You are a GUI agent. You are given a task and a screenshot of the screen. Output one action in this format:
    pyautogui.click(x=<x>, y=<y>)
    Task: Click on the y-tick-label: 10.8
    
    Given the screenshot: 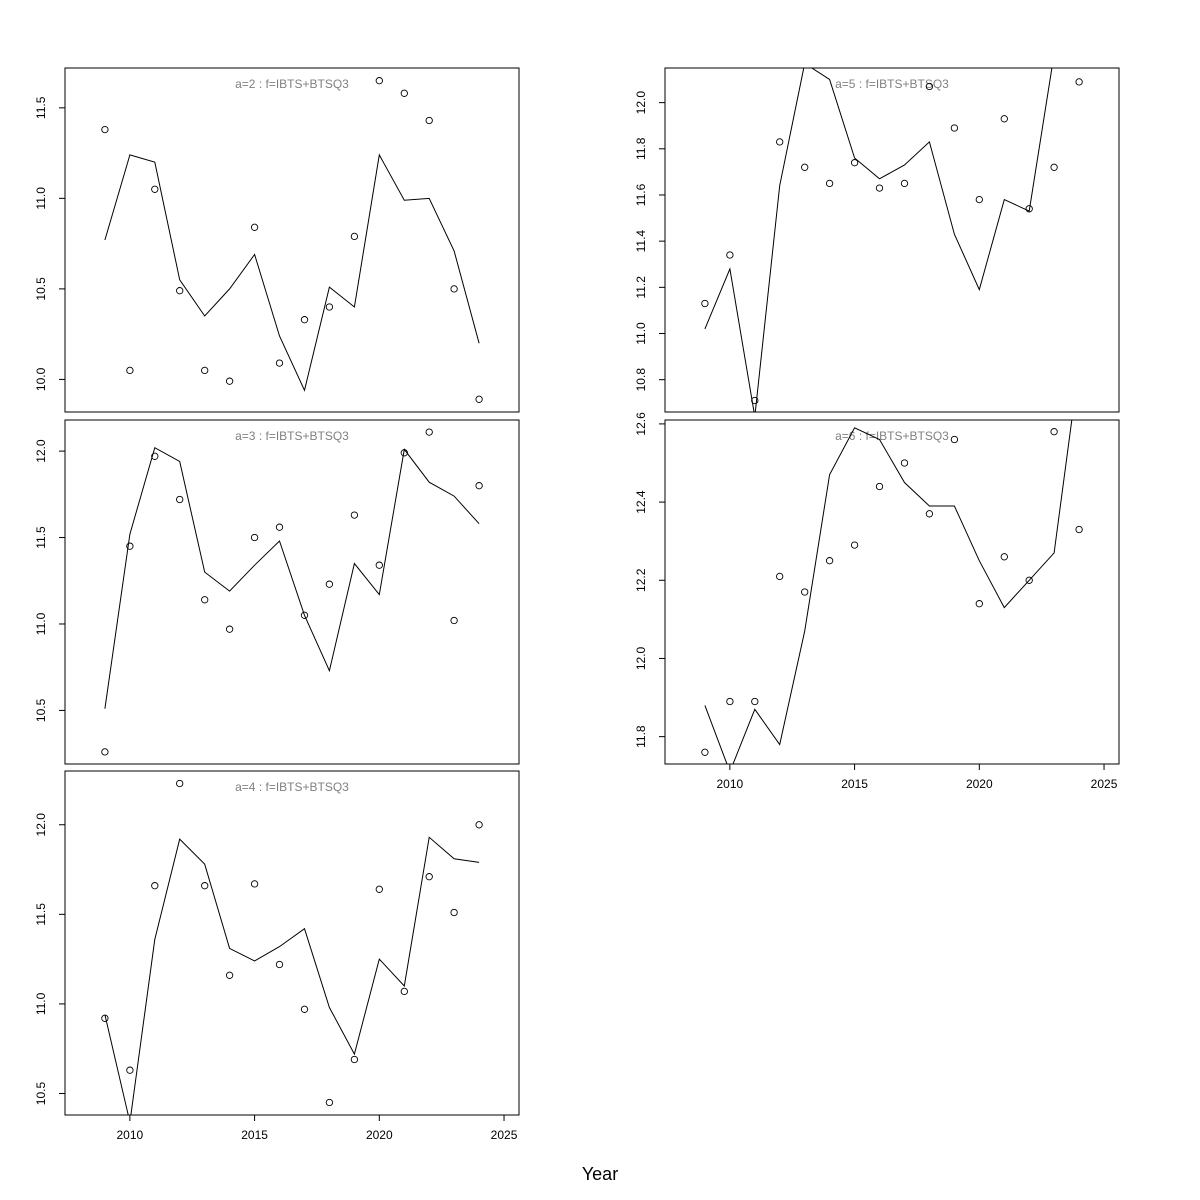 What is the action you would take?
    pyautogui.click(x=641, y=380)
    